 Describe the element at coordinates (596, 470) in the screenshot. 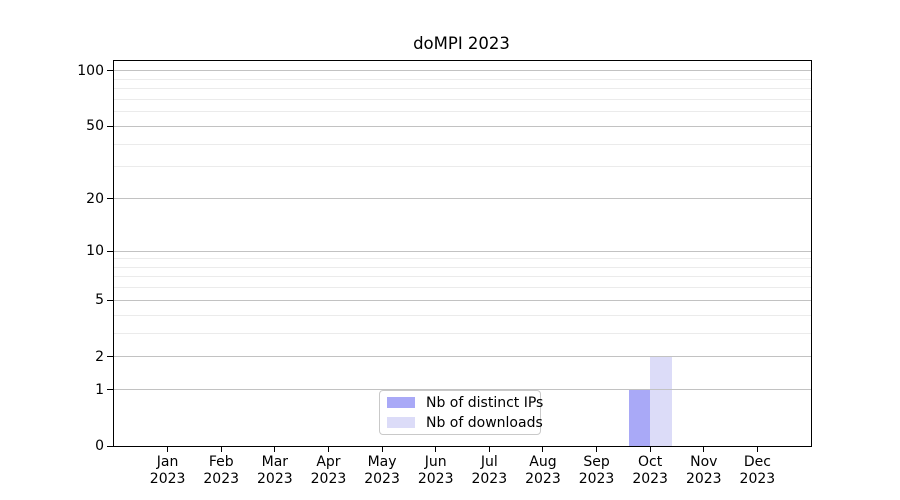

I see `x-tick-label: Sep 2023` at that location.